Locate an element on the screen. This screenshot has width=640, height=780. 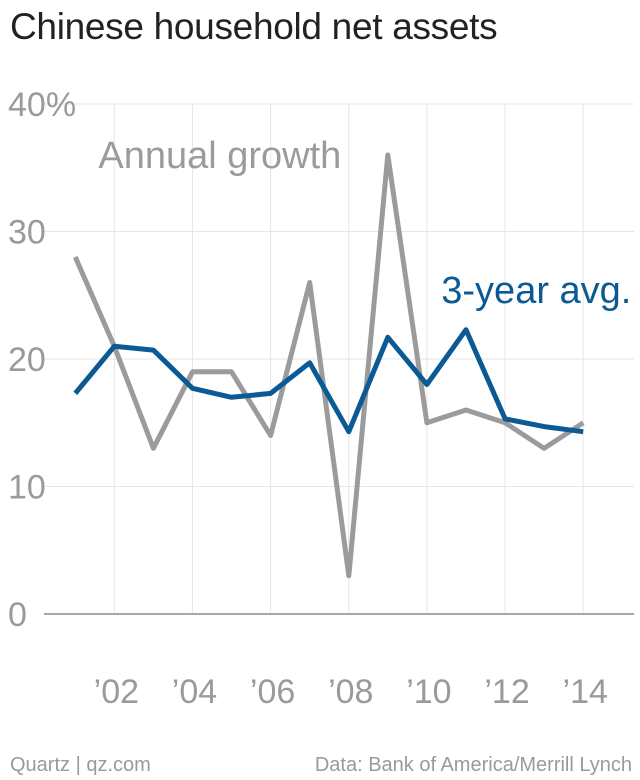
y-tick-label: 20 is located at coordinates (27, 360).